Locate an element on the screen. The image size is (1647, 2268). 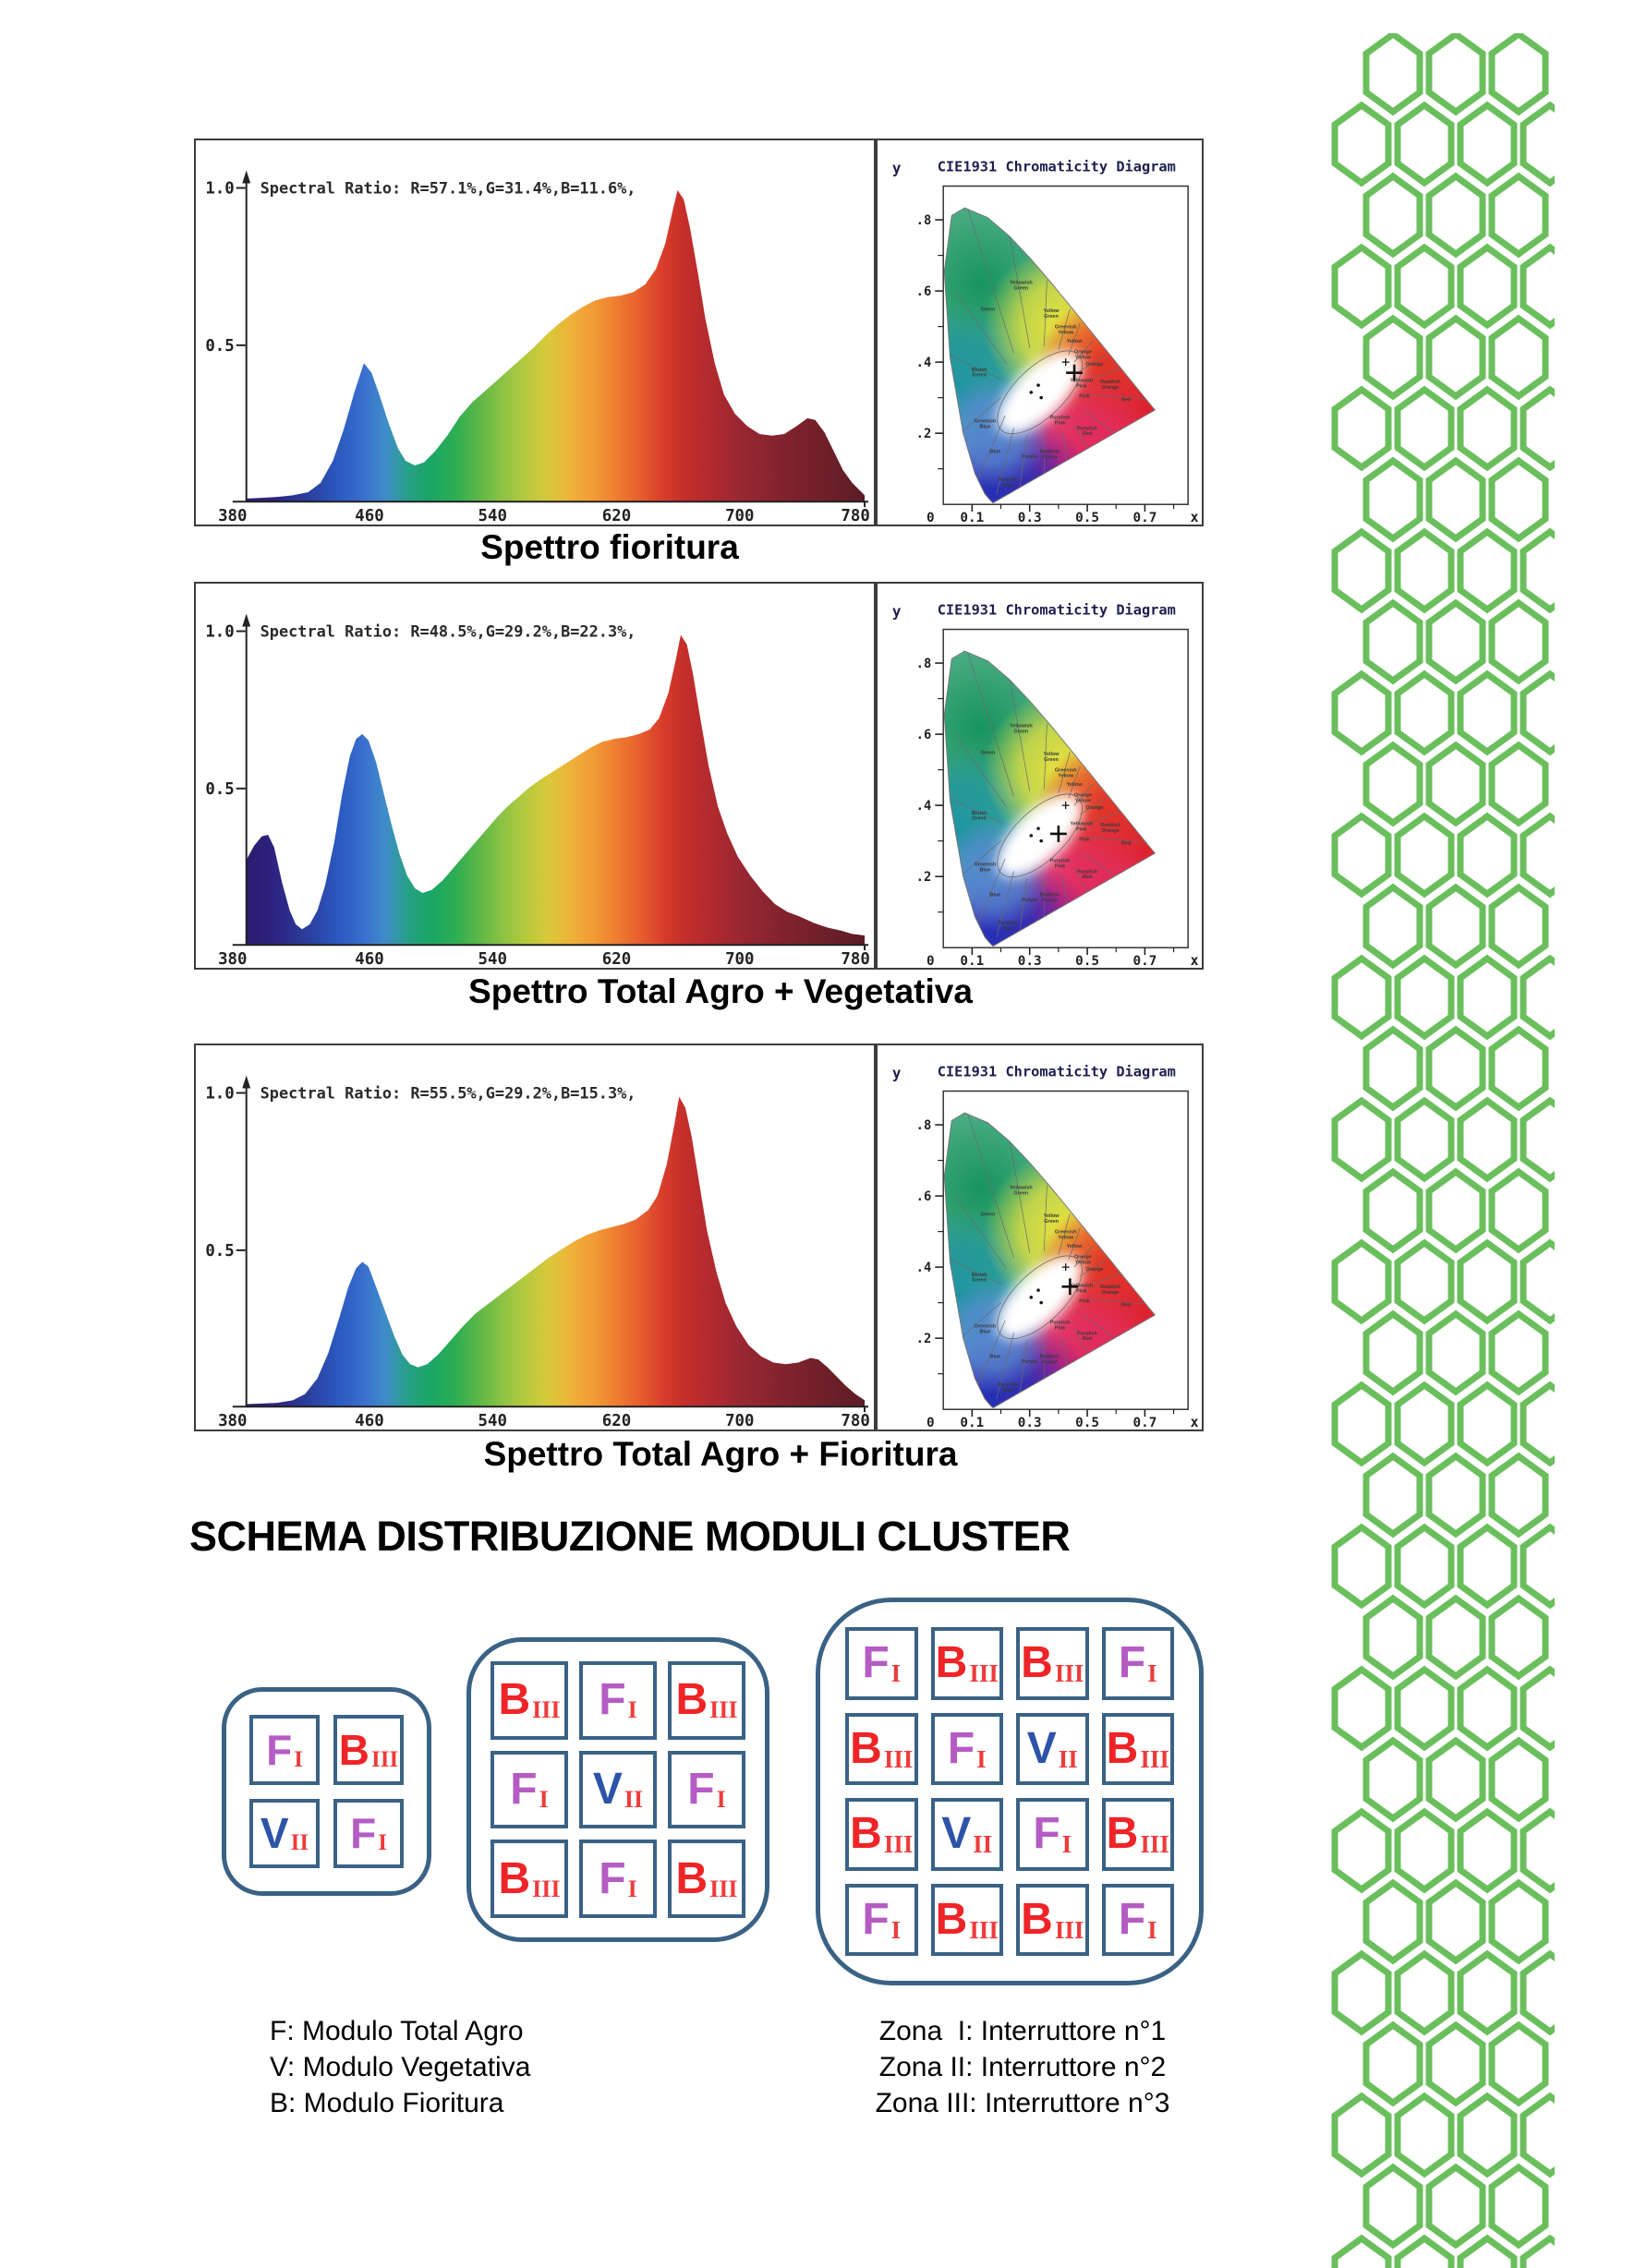
svg-text: 460 is located at coordinates (369, 959).